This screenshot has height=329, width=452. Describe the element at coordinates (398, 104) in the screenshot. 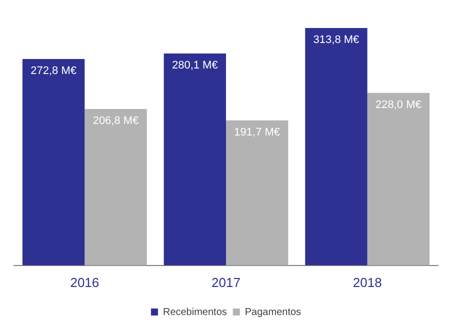

I see `data-label: 228,0 M€` at that location.